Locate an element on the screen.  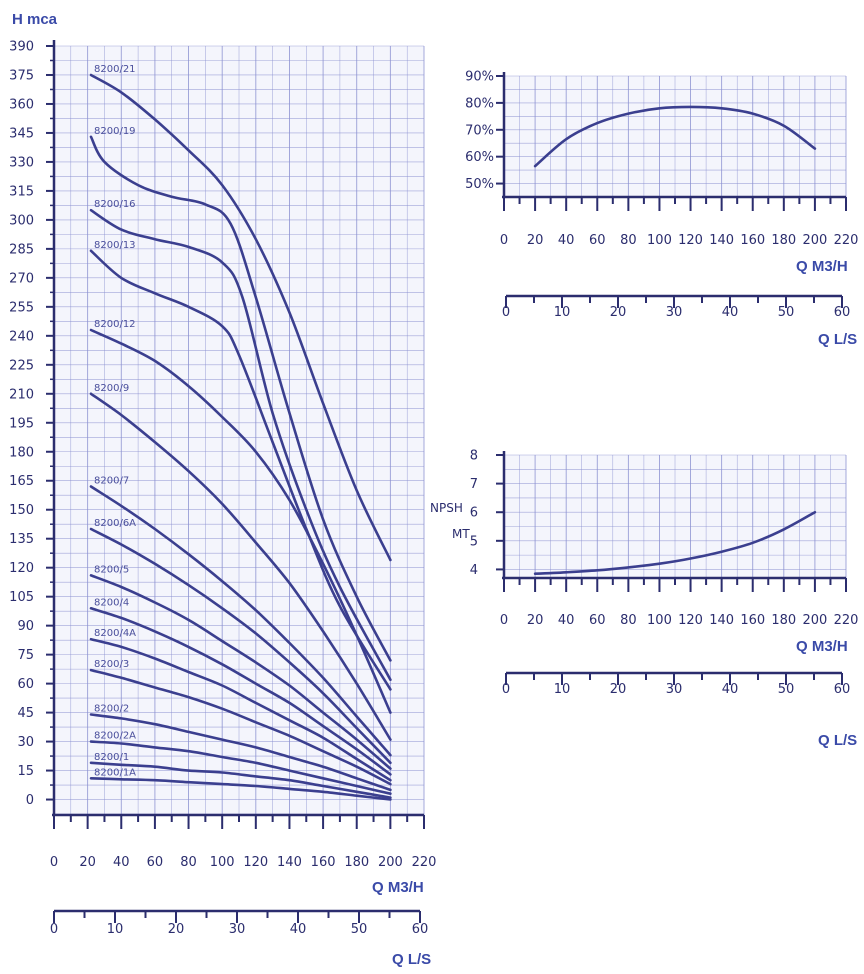
main-x-tick-label: 200 is located at coordinates (390, 862).